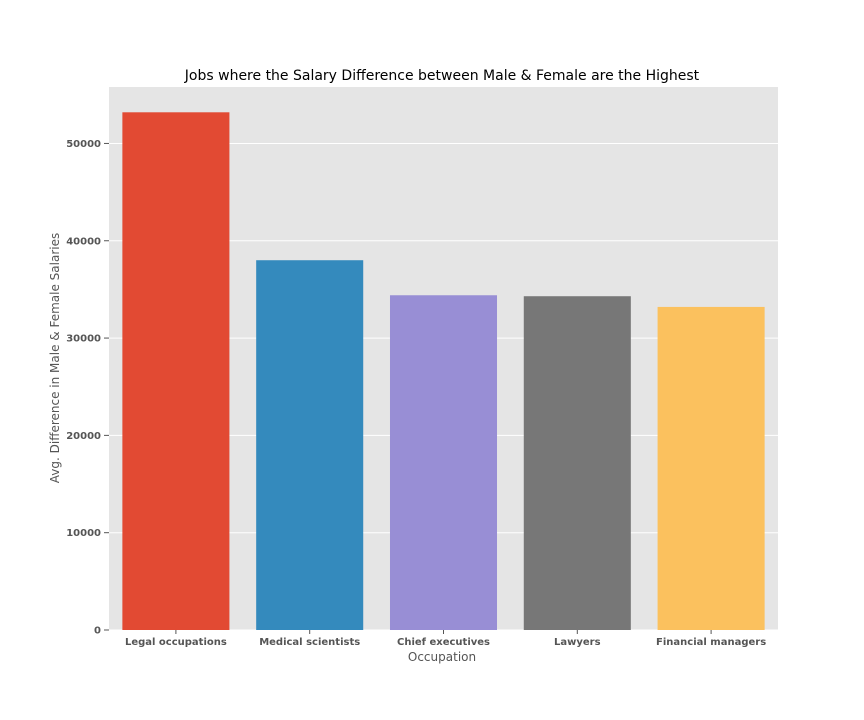 Image resolution: width=864 pixels, height=720 pixels. I want to click on x-tick-label: Chief executives, so click(443, 642).